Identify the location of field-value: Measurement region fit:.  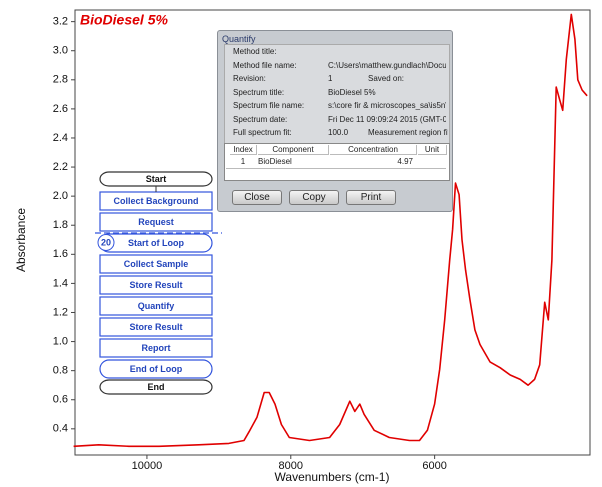
(408, 132).